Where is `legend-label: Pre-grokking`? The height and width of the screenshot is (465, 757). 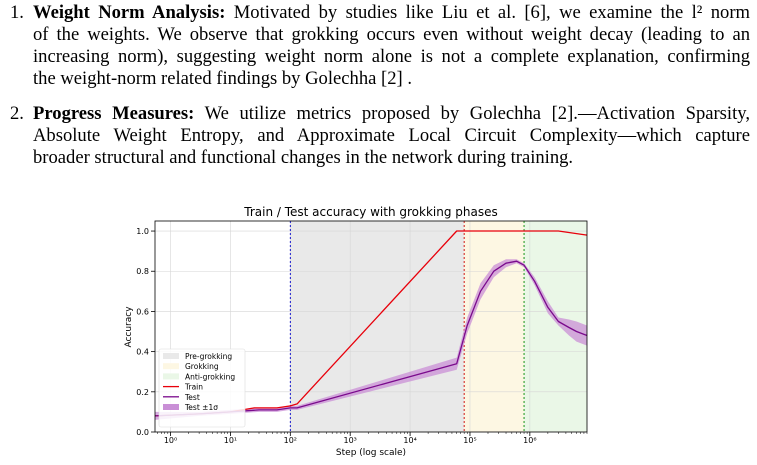 legend-label: Pre-grokking is located at coordinates (208, 356).